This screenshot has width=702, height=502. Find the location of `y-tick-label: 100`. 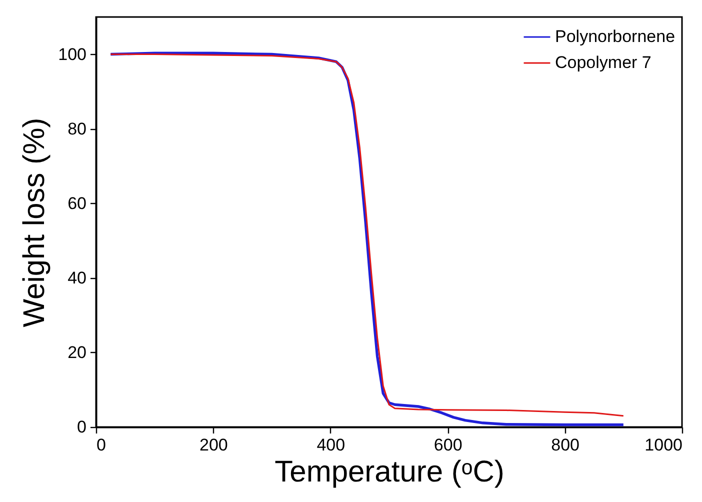

y-tick-label: 100 is located at coordinates (72, 54).